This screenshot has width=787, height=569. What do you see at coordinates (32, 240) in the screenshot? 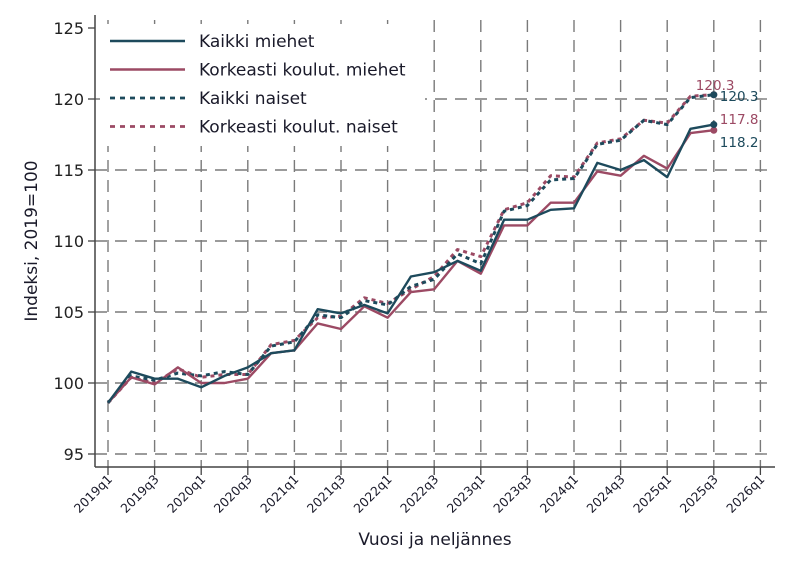
I see `y-axis-title: Indeksi, 2019=100` at bounding box center [32, 240].